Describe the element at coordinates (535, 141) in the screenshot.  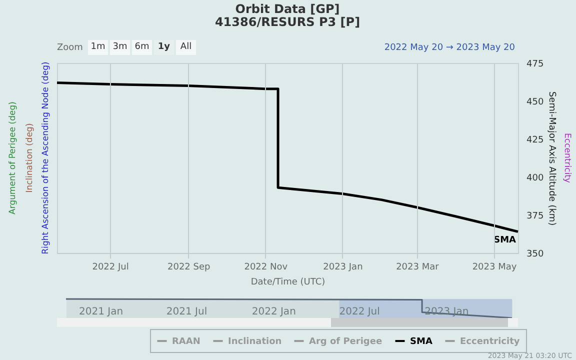
I see `y-tick-label: 425` at that location.